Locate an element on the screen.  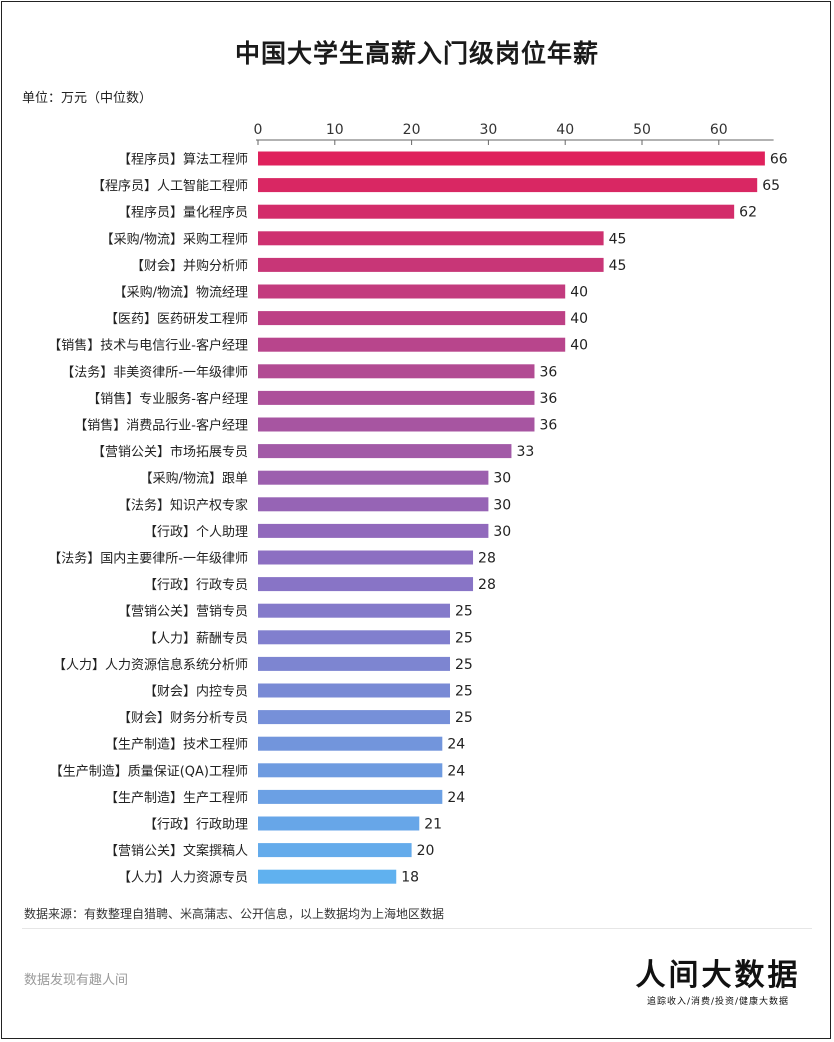
category-label: 【医药】医药研发工程师 is located at coordinates (176, 319).